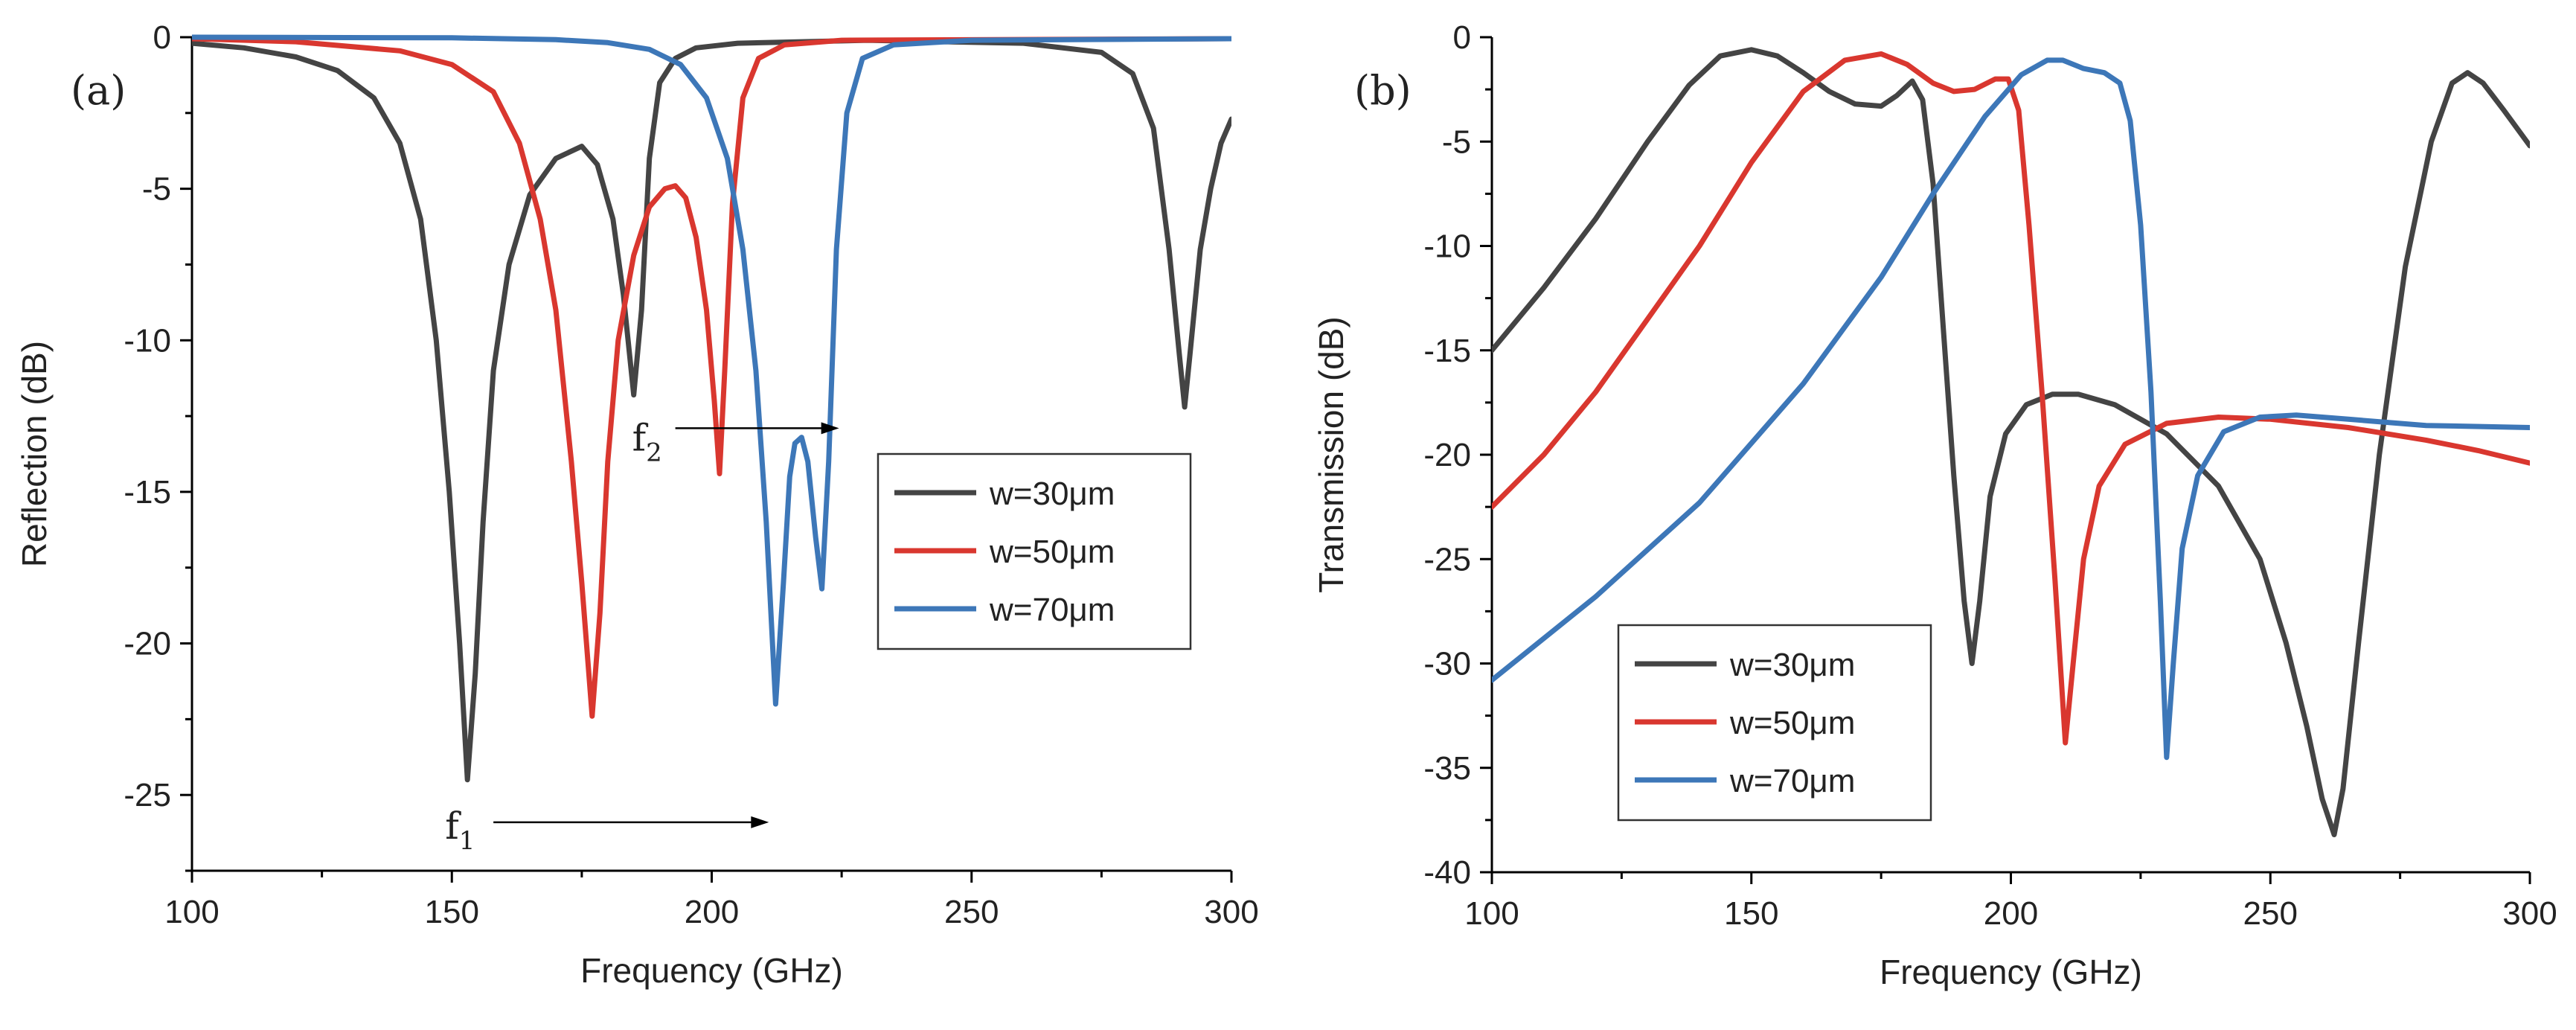 The image size is (2576, 1030). Describe the element at coordinates (452, 912) in the screenshot. I see `x-tick-label-a: 150` at that location.